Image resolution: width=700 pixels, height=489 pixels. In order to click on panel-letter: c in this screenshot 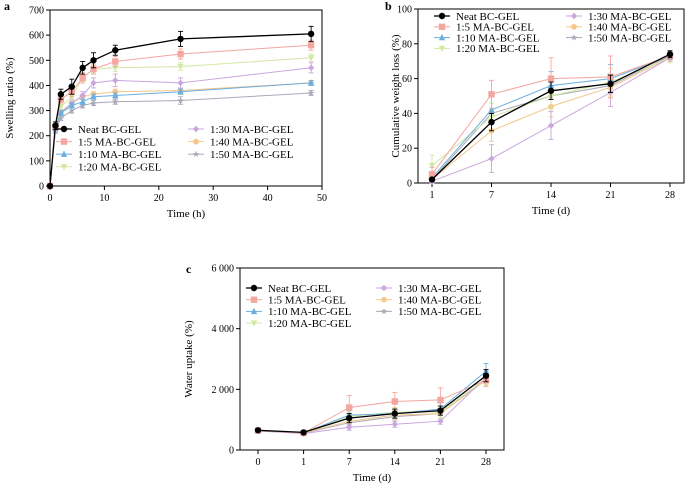, I will do `click(189, 269)`.